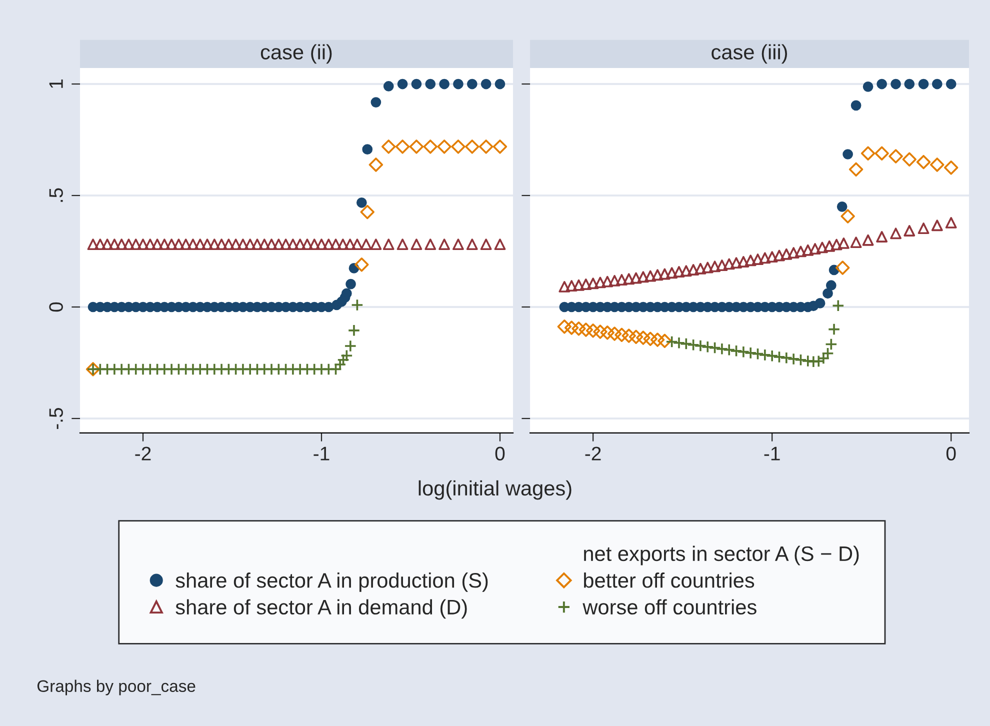 Image resolution: width=990 pixels, height=726 pixels. I want to click on legend-label: share of sector A in production (S), so click(332, 582).